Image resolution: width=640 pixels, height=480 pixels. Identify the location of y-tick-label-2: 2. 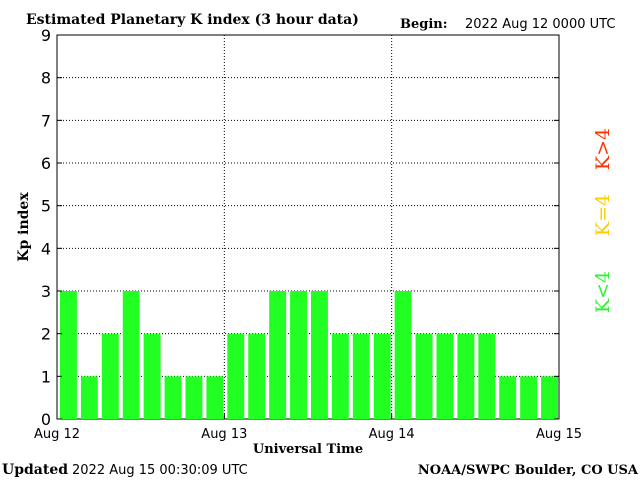
(46, 334).